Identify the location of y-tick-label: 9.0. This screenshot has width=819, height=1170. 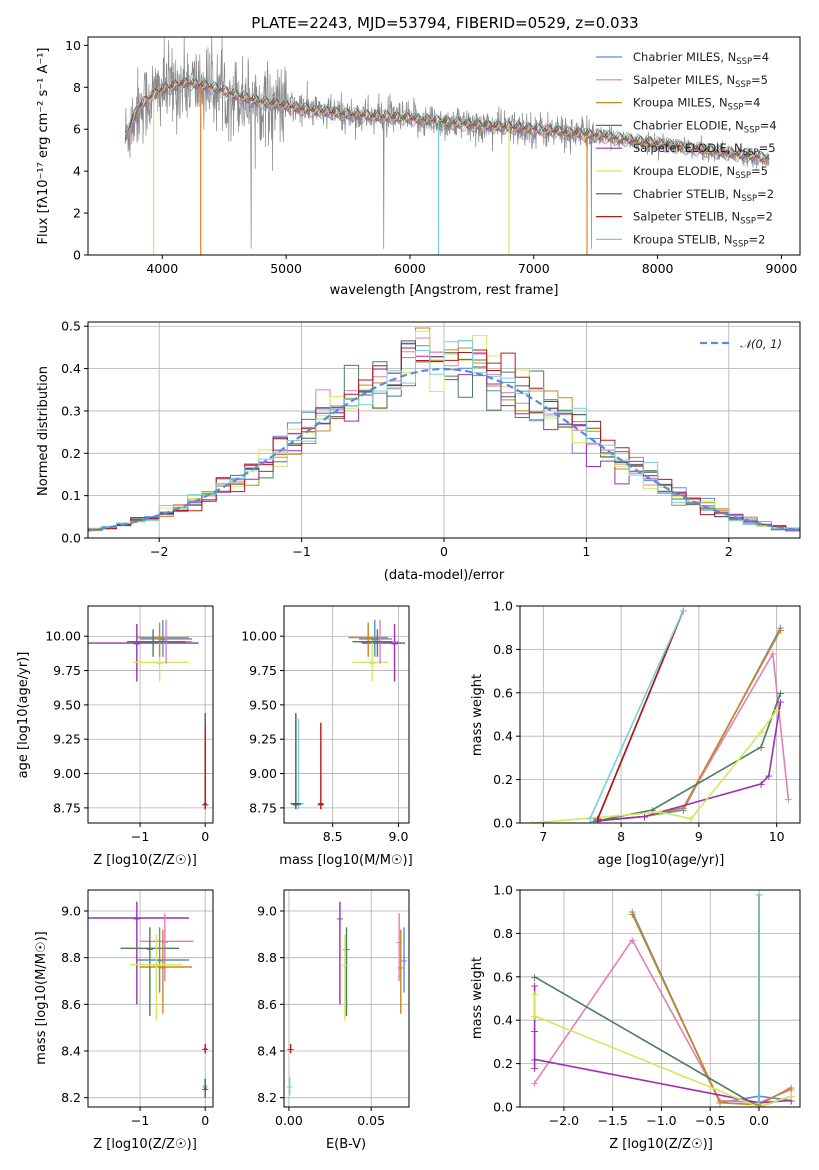
(71, 911).